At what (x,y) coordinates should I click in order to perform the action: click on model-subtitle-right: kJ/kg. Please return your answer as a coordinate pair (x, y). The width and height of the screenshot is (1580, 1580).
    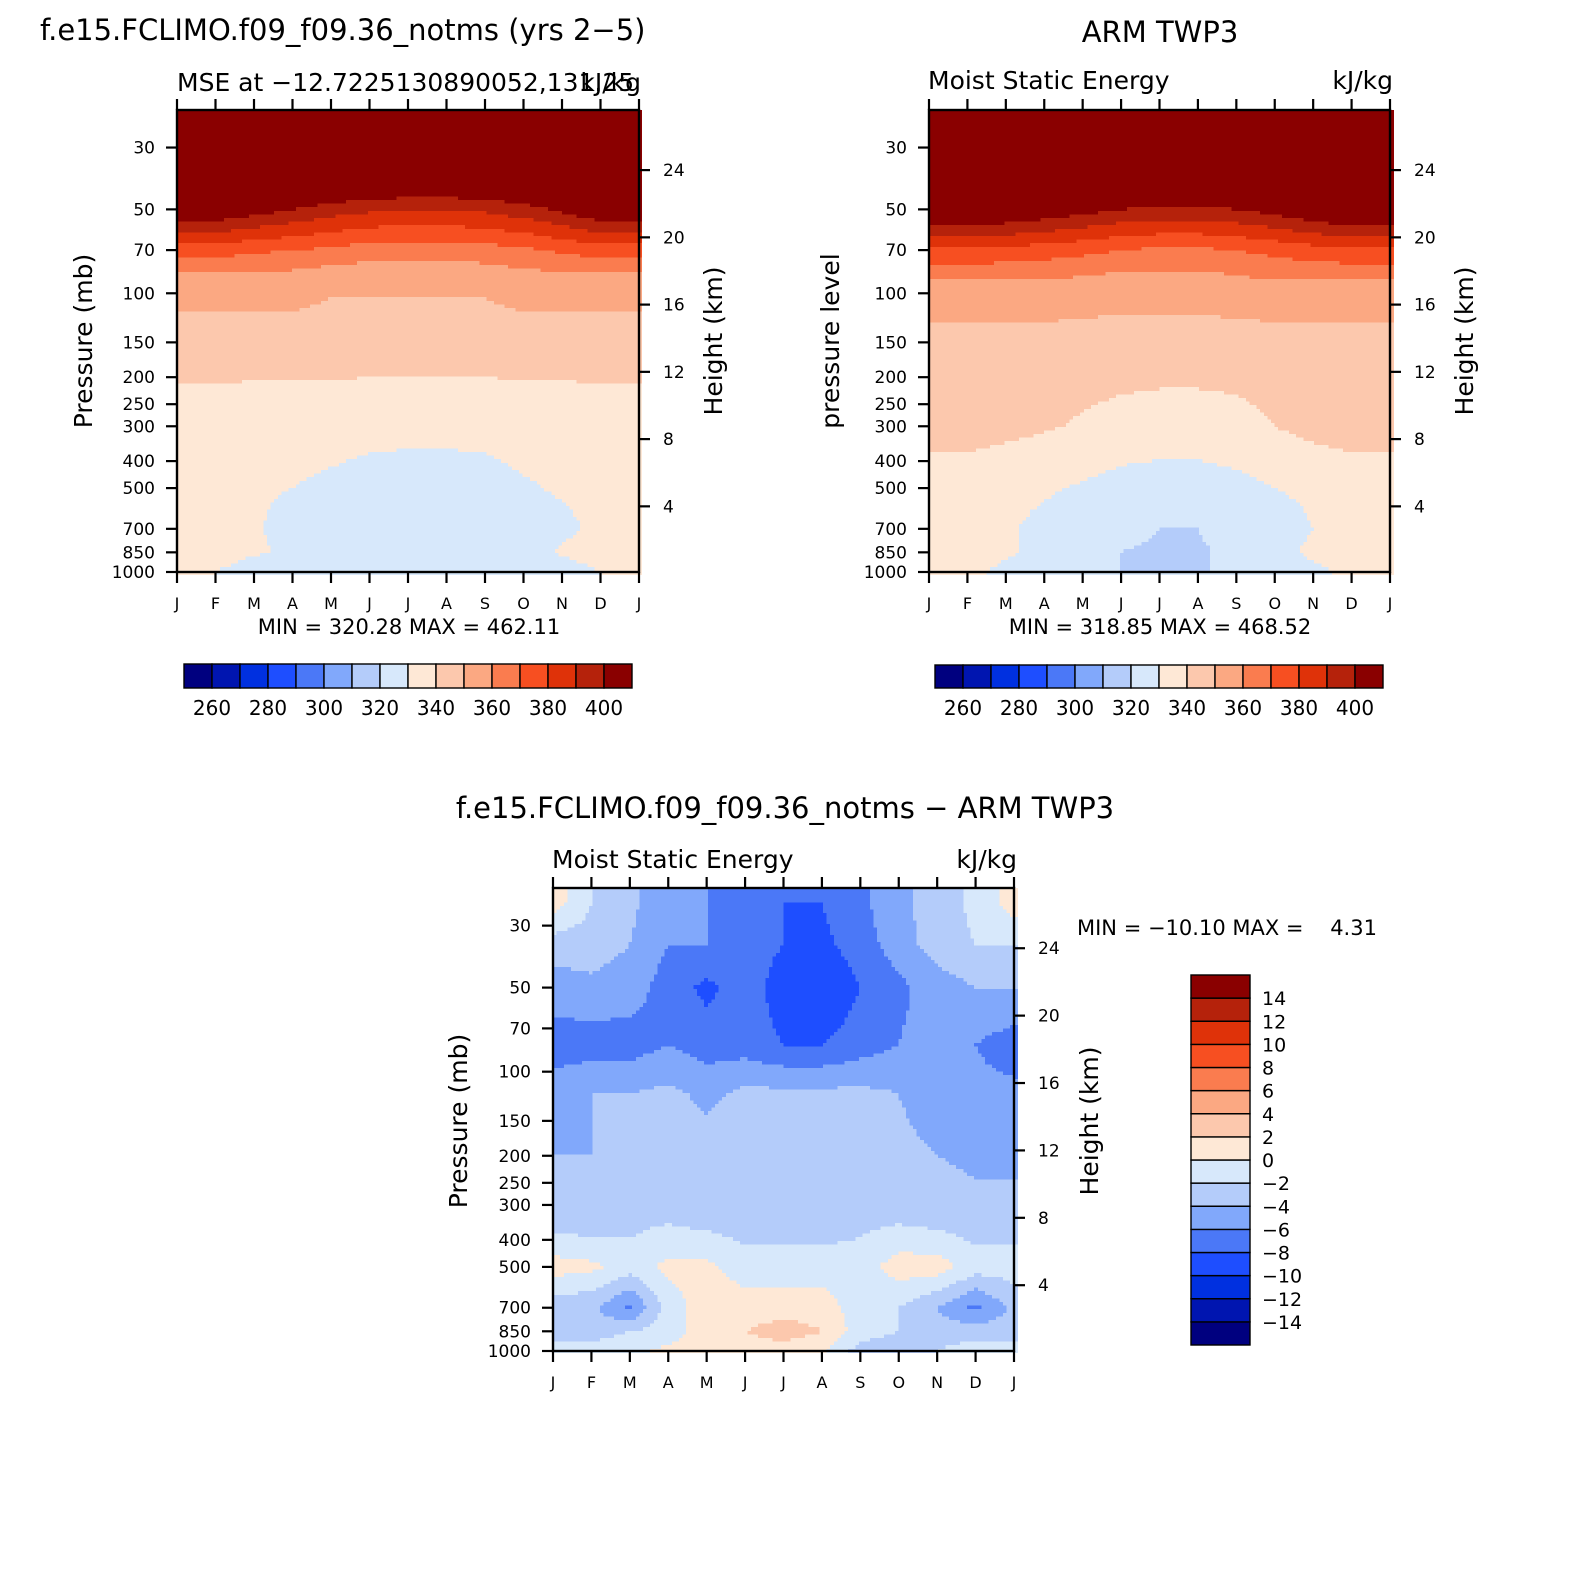
    Looking at the image, I should click on (610, 82).